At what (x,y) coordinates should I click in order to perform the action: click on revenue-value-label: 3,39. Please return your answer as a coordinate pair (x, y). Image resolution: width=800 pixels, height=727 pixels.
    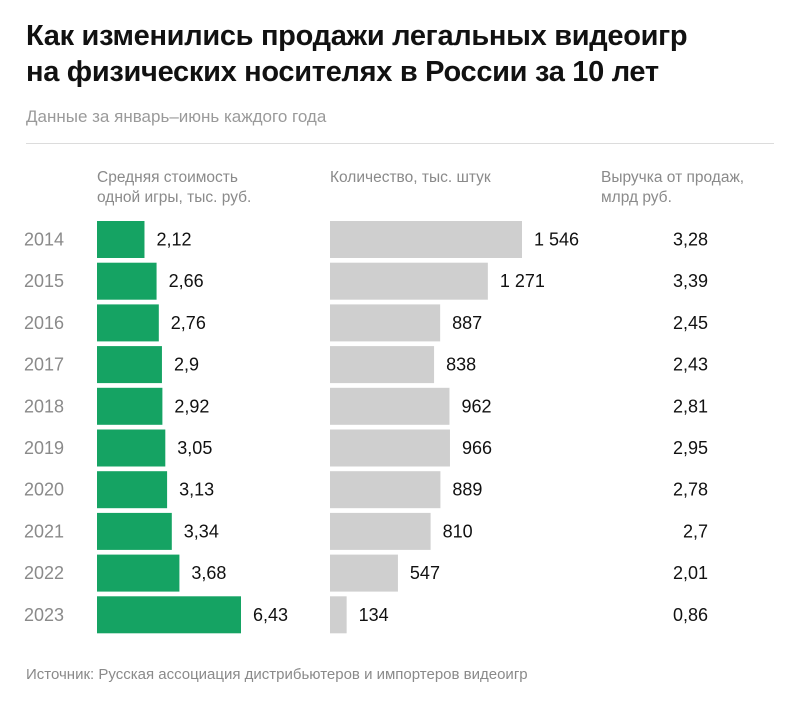
    Looking at the image, I should click on (690, 281).